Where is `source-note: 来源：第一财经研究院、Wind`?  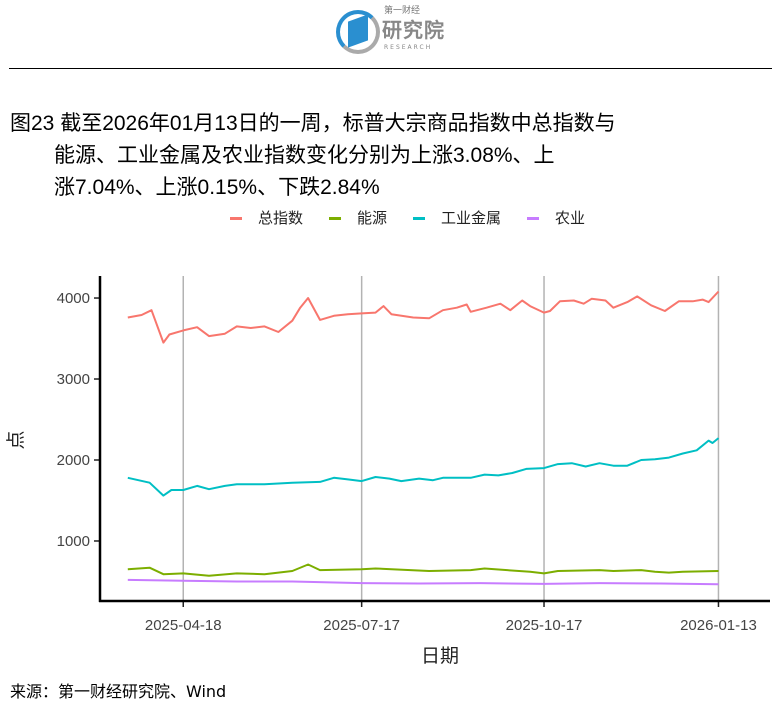 source-note: 来源：第一财经研究院、Wind is located at coordinates (118, 691).